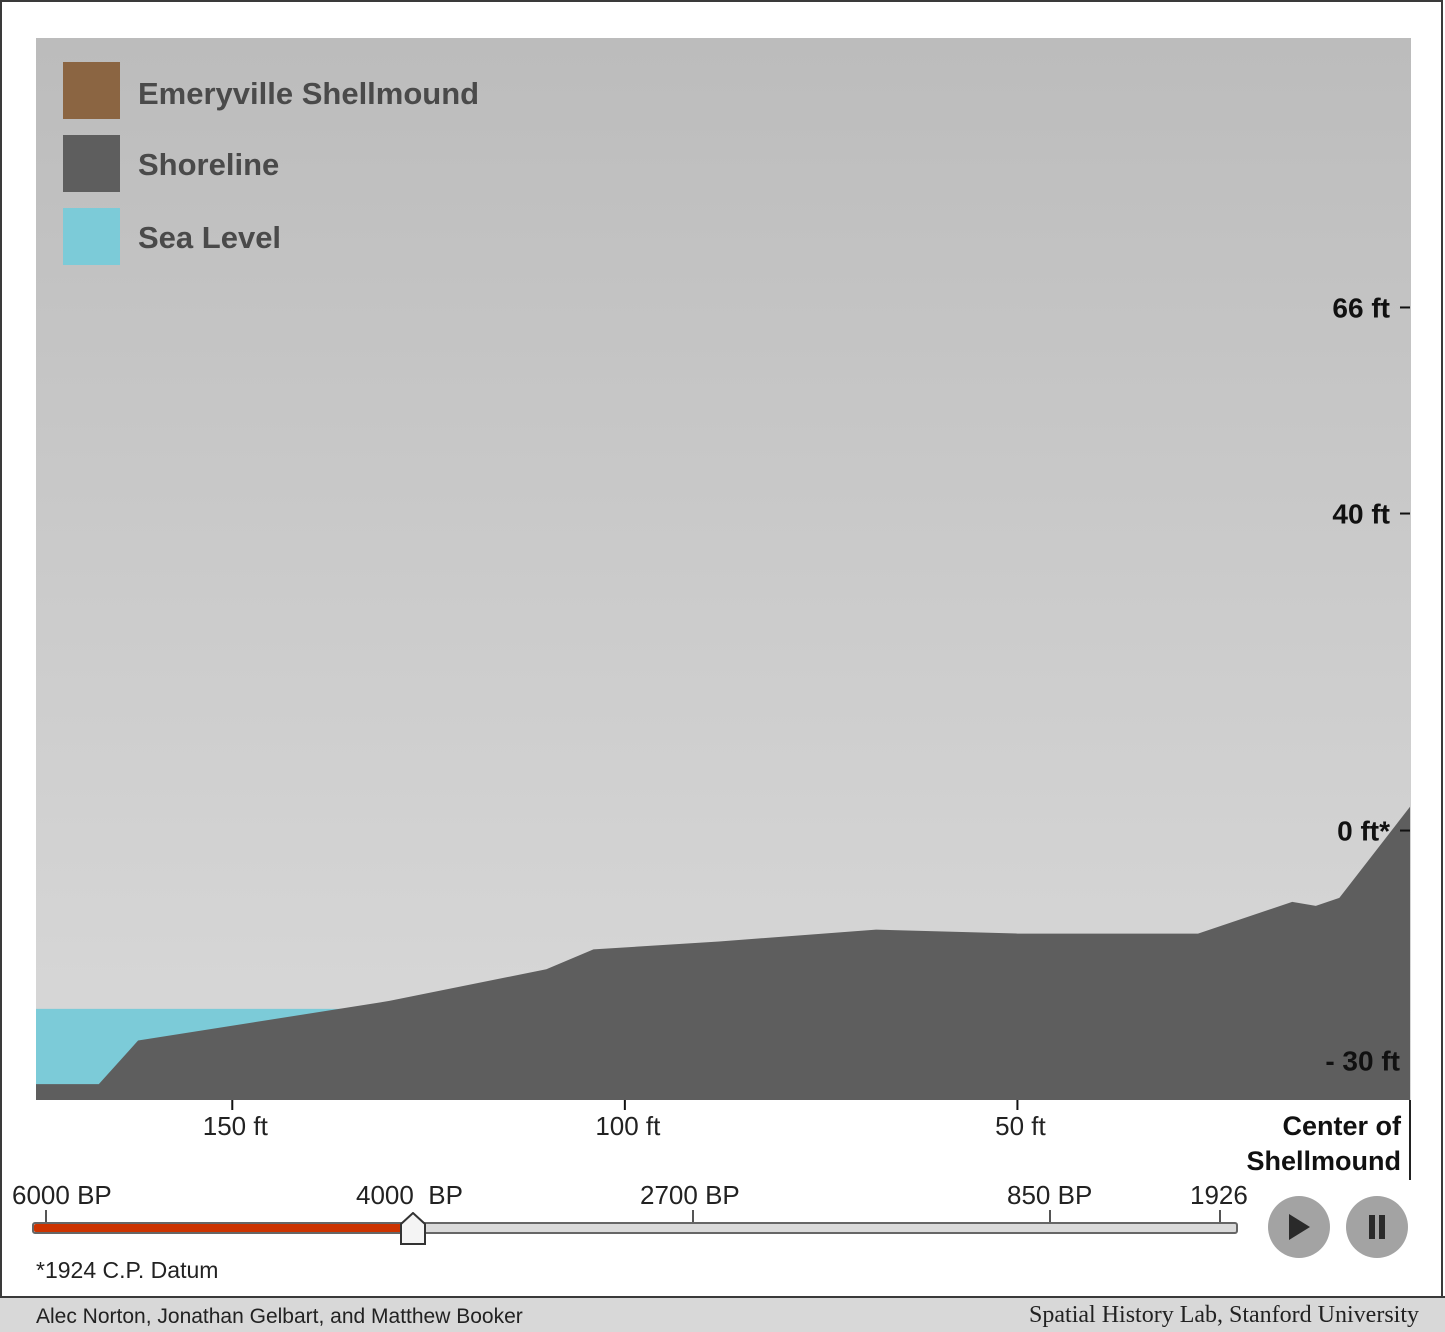 The image size is (1445, 1332). I want to click on footer-institution: Spatial History Lab, Stanford University, so click(1224, 1315).